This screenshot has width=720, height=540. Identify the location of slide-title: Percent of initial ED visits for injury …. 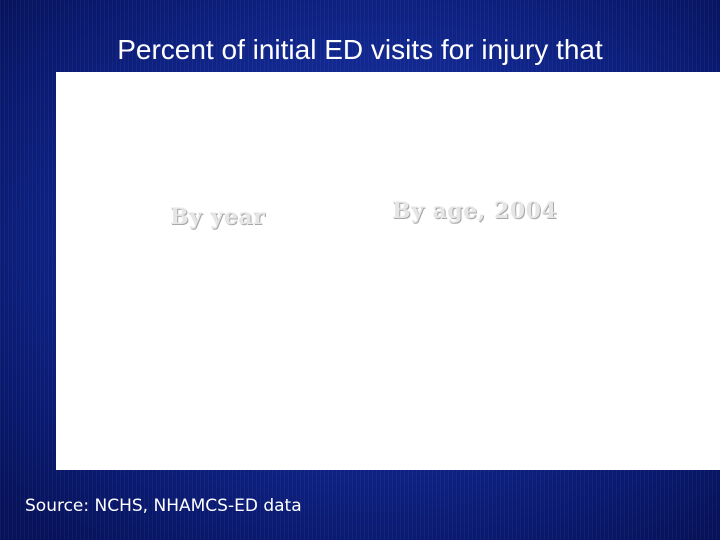
(360, 49).